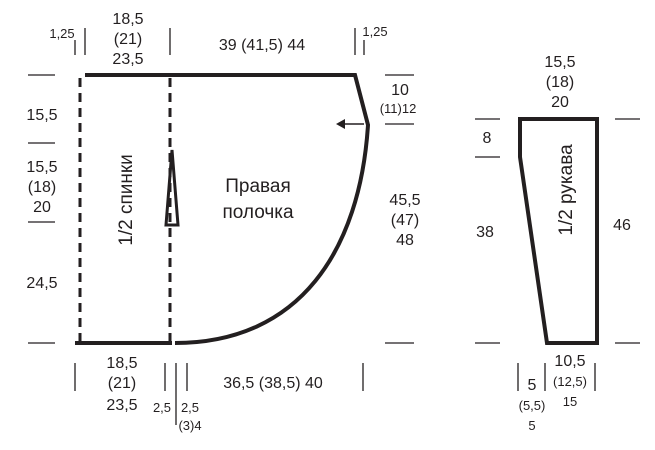 This screenshot has height=450, width=655. I want to click on dim-edge-left: 1,25, so click(61, 33).